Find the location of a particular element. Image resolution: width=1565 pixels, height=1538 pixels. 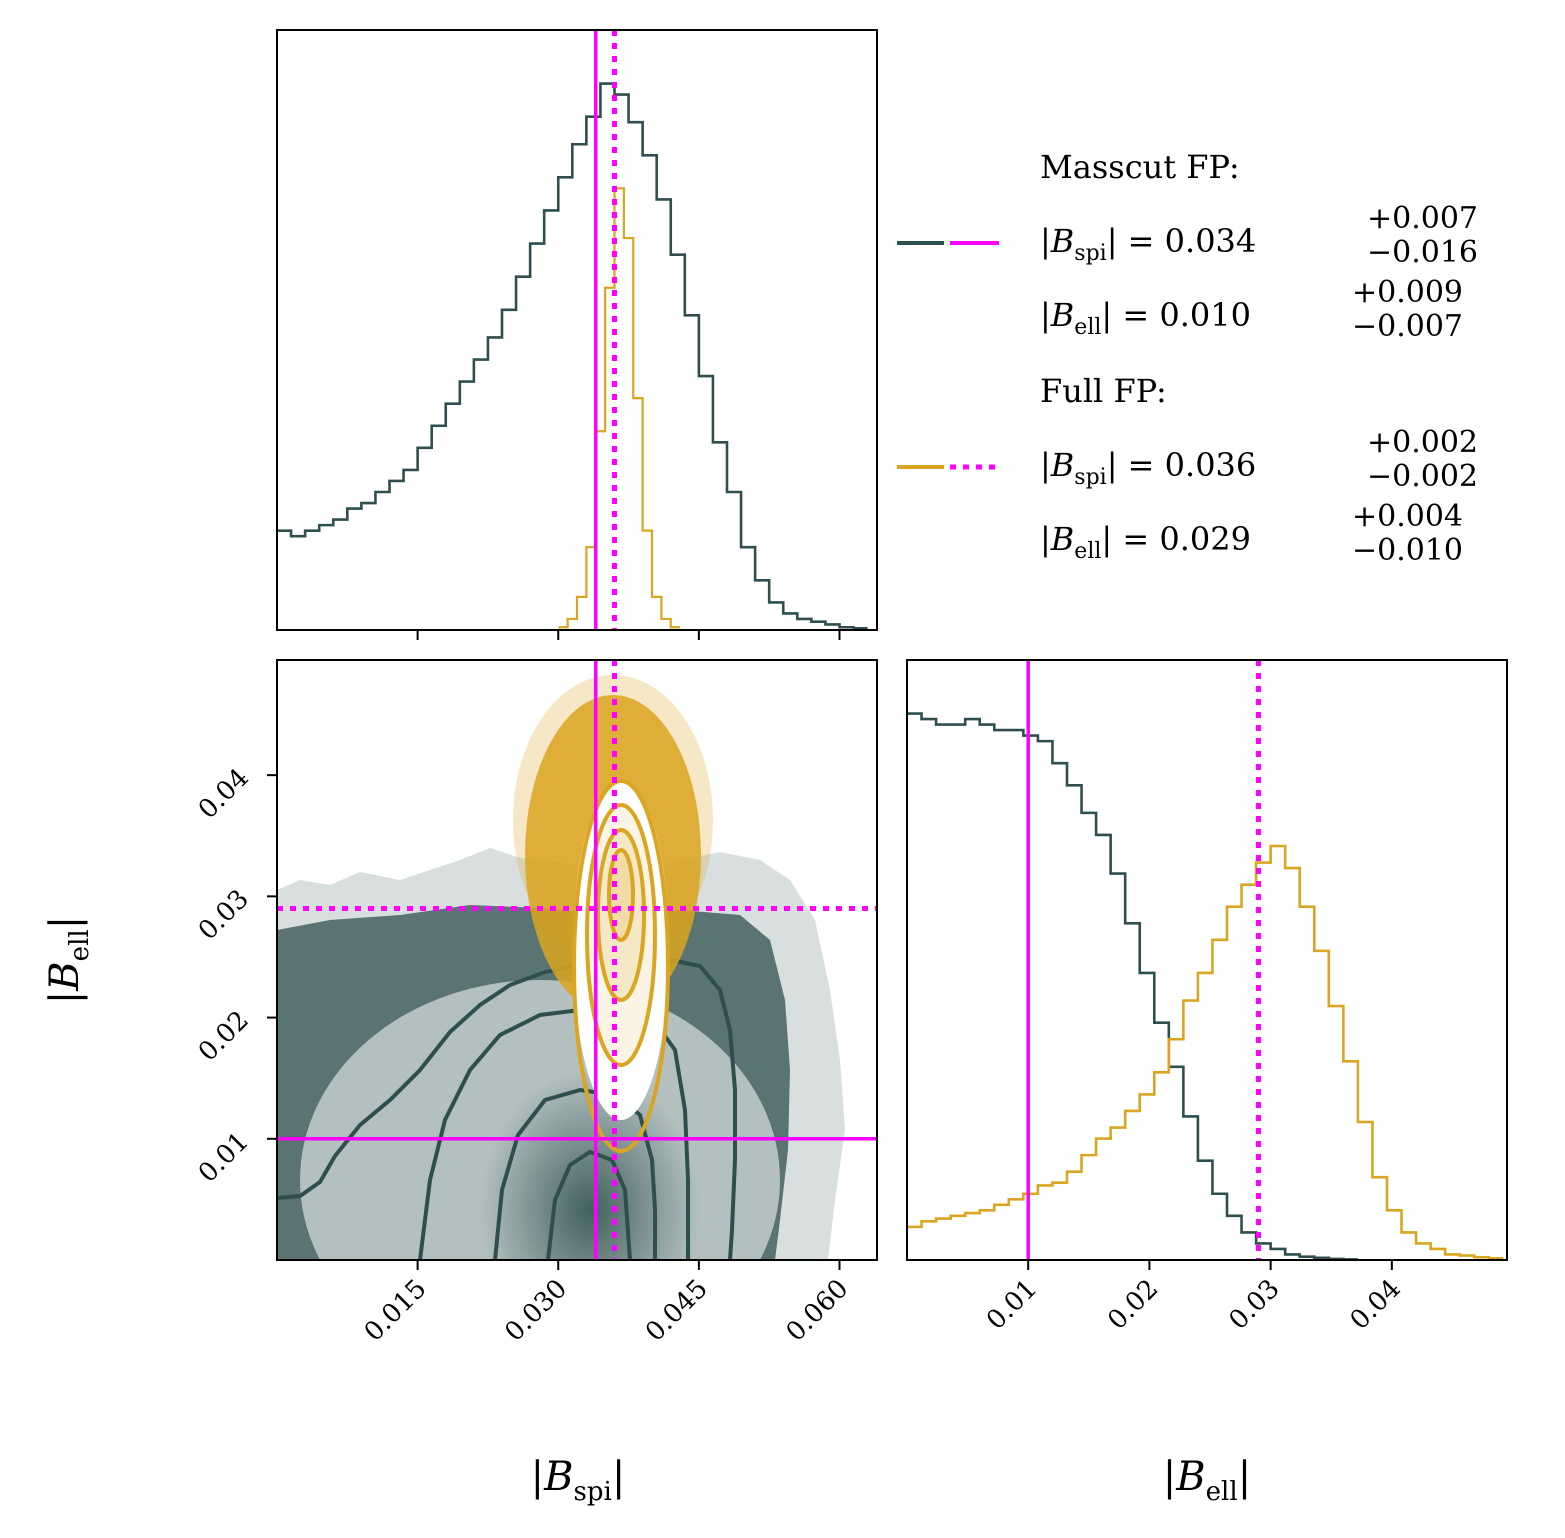

ell-hist-full is located at coordinates (1205, 1052).